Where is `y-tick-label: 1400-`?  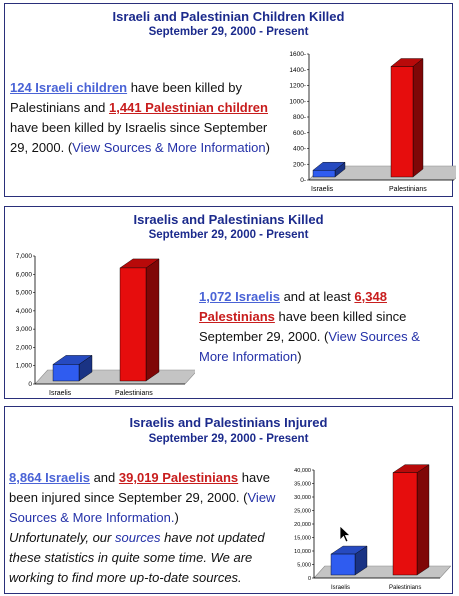 y-tick-label: 1400- is located at coordinates (297, 70).